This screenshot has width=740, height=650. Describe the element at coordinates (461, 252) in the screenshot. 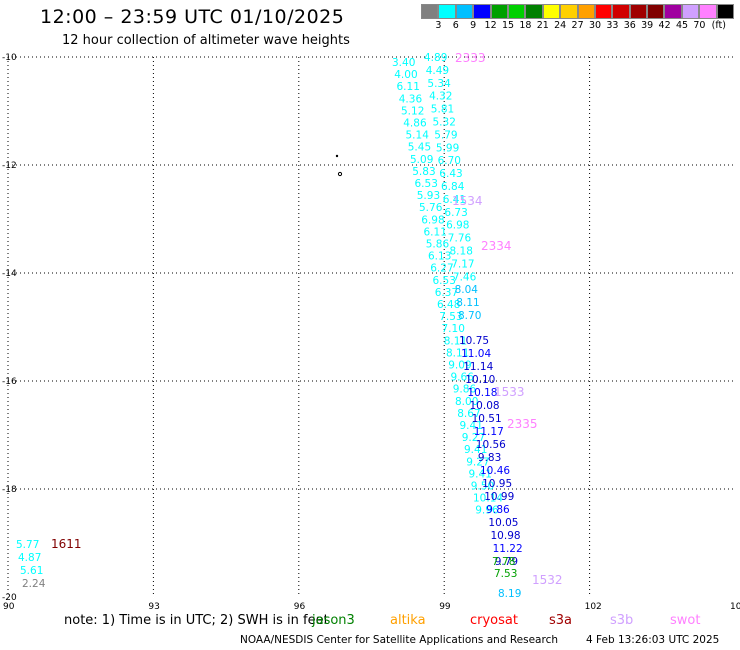

I see `swh-value: 8.18` at that location.